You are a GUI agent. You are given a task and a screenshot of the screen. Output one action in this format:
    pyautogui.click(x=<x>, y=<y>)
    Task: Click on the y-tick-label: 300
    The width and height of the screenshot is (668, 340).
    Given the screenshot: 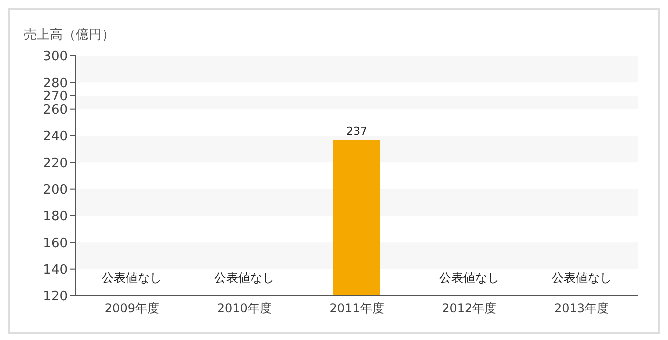 What is the action you would take?
    pyautogui.click(x=55, y=57)
    